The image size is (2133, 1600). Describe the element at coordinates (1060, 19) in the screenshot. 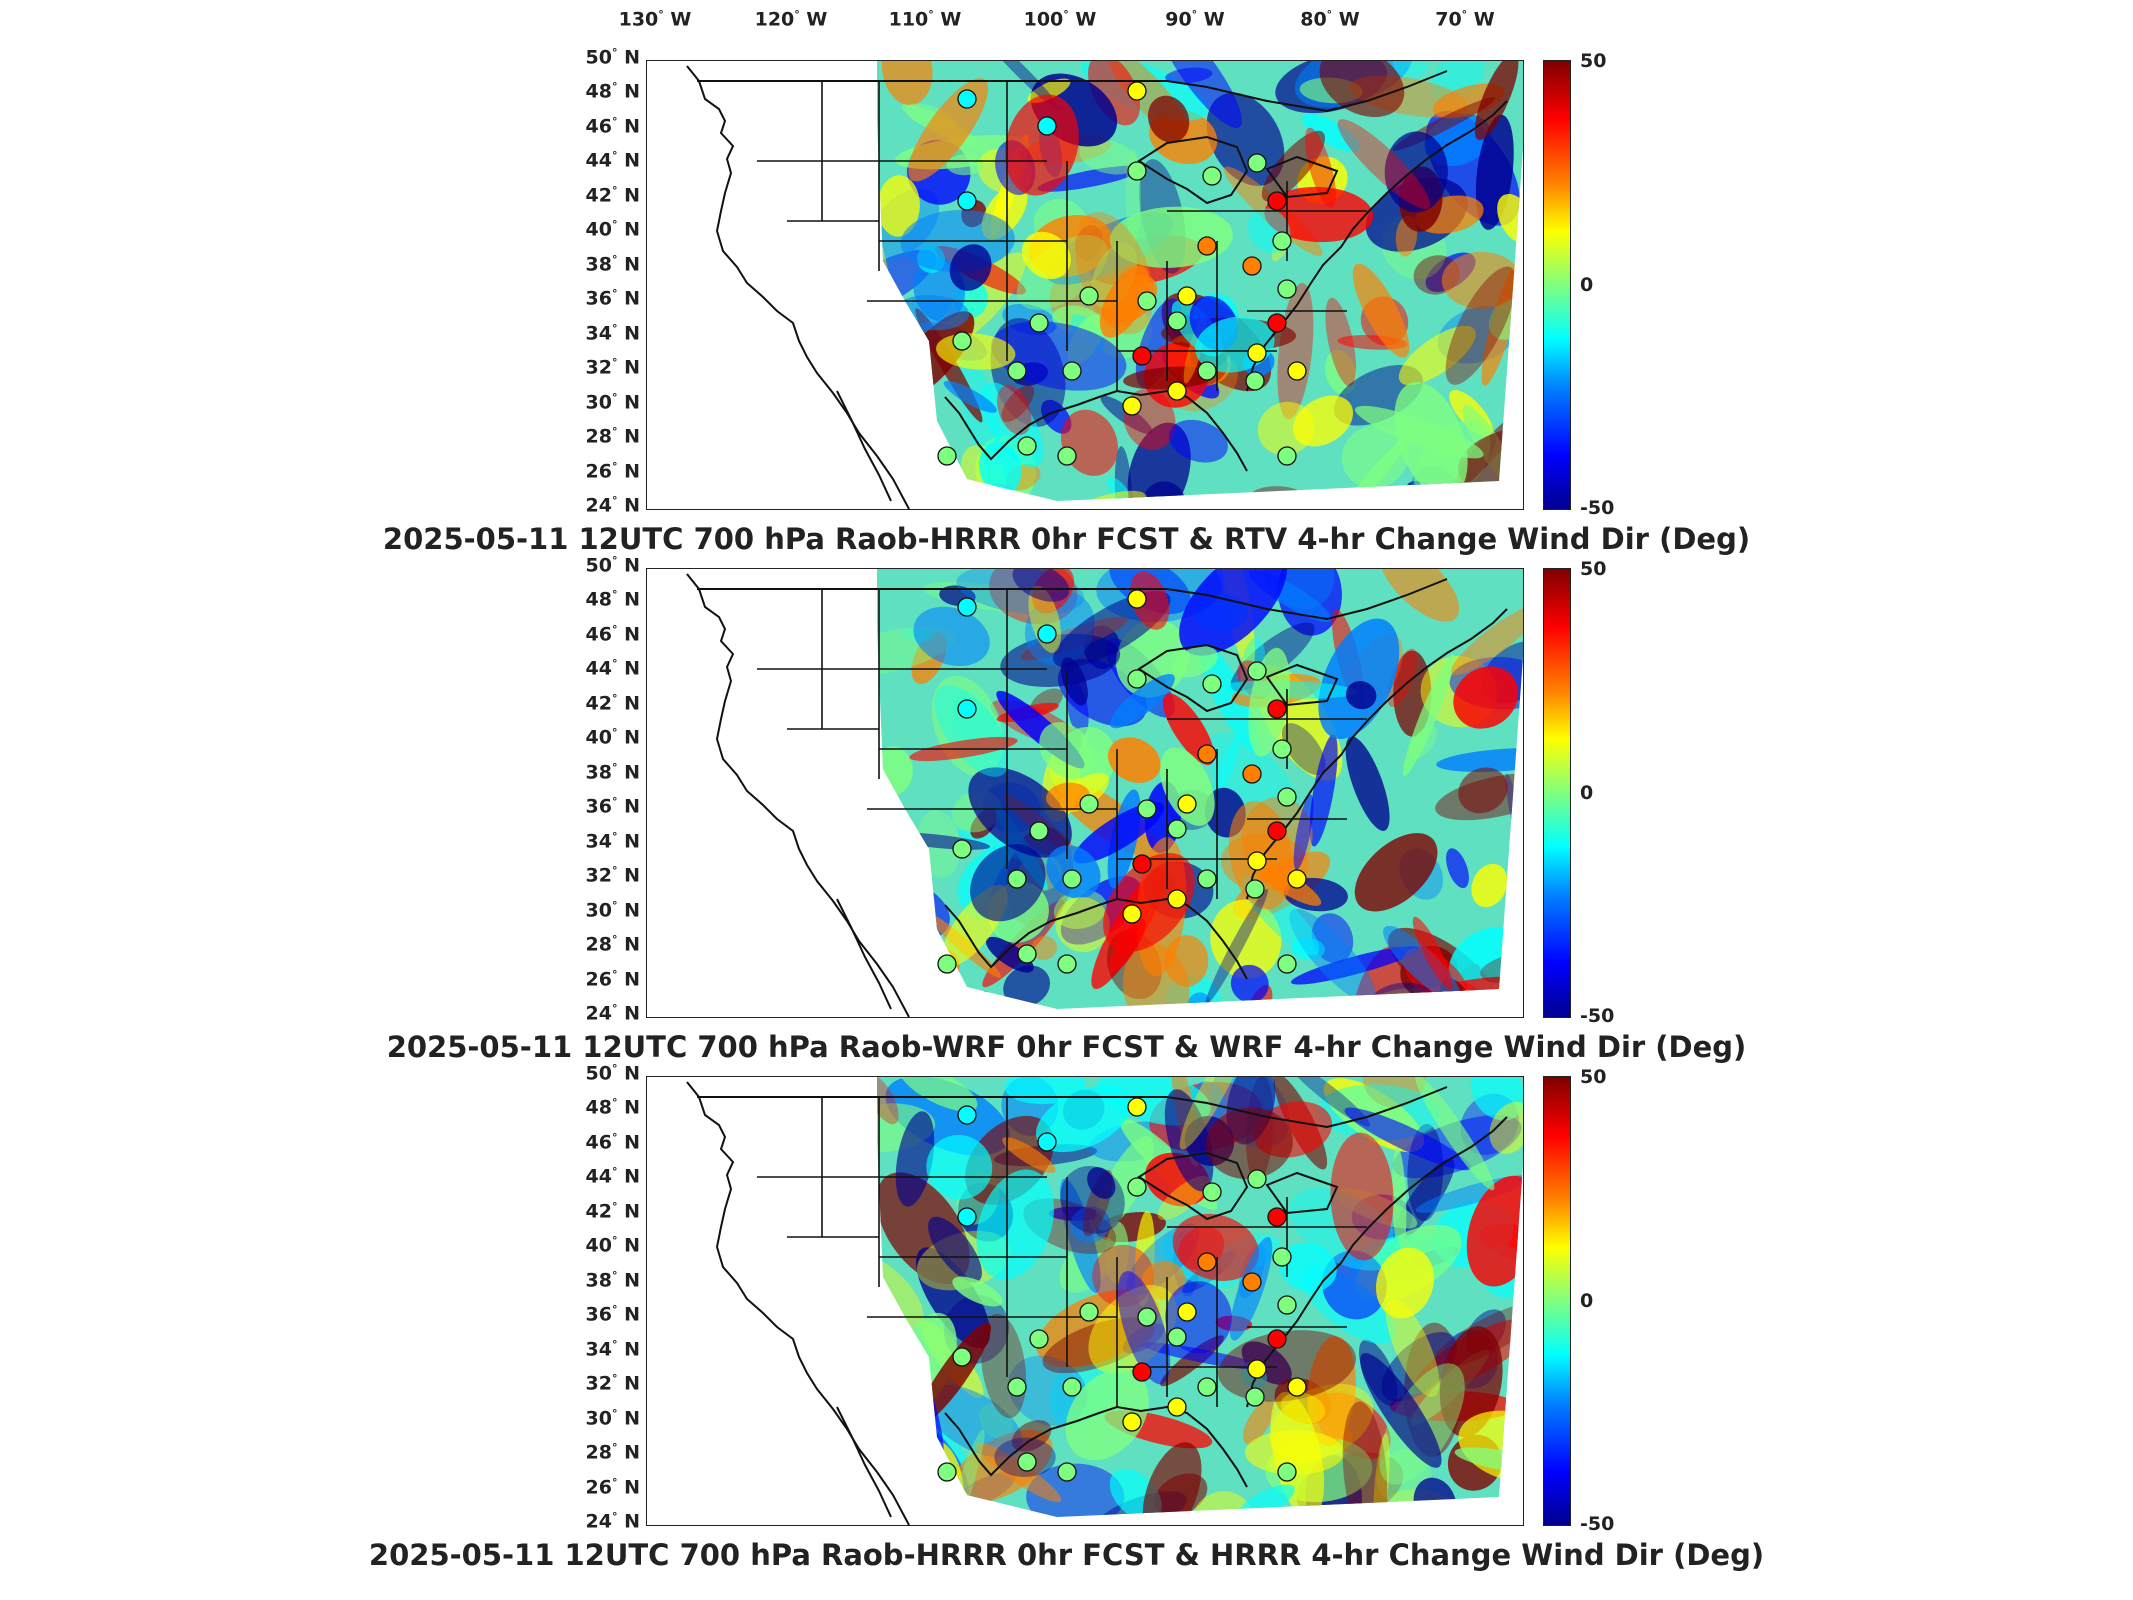

I see `longitude-label: 100° W` at that location.